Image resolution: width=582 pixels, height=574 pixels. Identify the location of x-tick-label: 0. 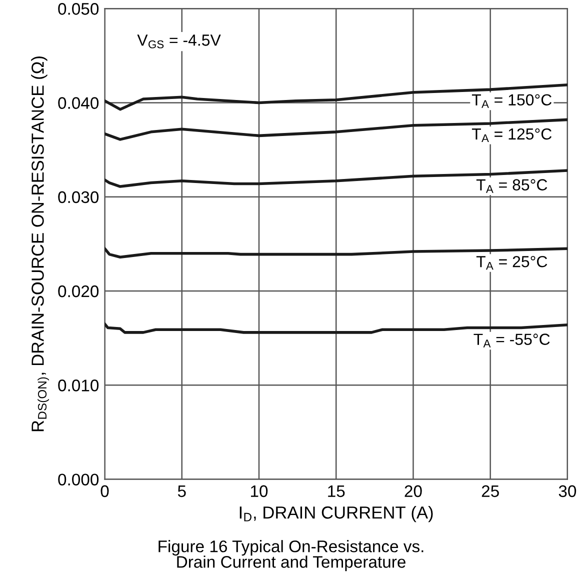
(104, 491).